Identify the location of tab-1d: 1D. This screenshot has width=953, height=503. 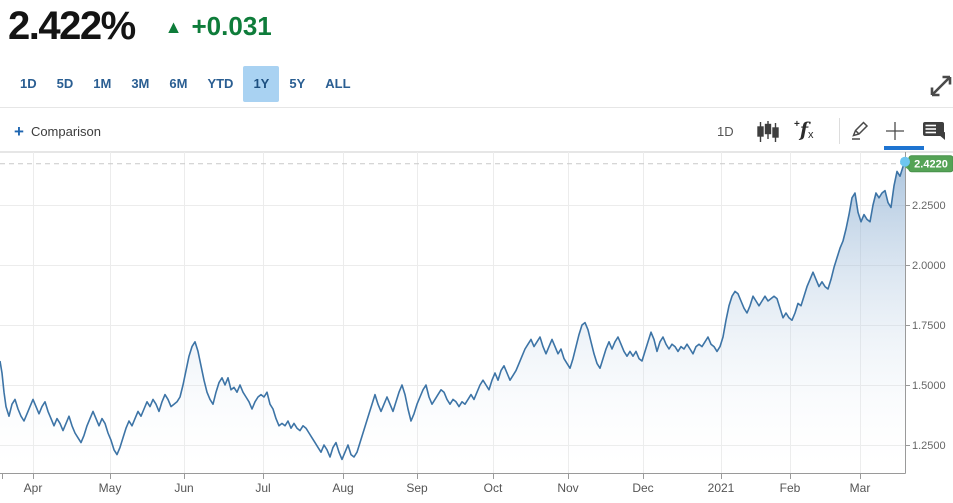
(28, 83).